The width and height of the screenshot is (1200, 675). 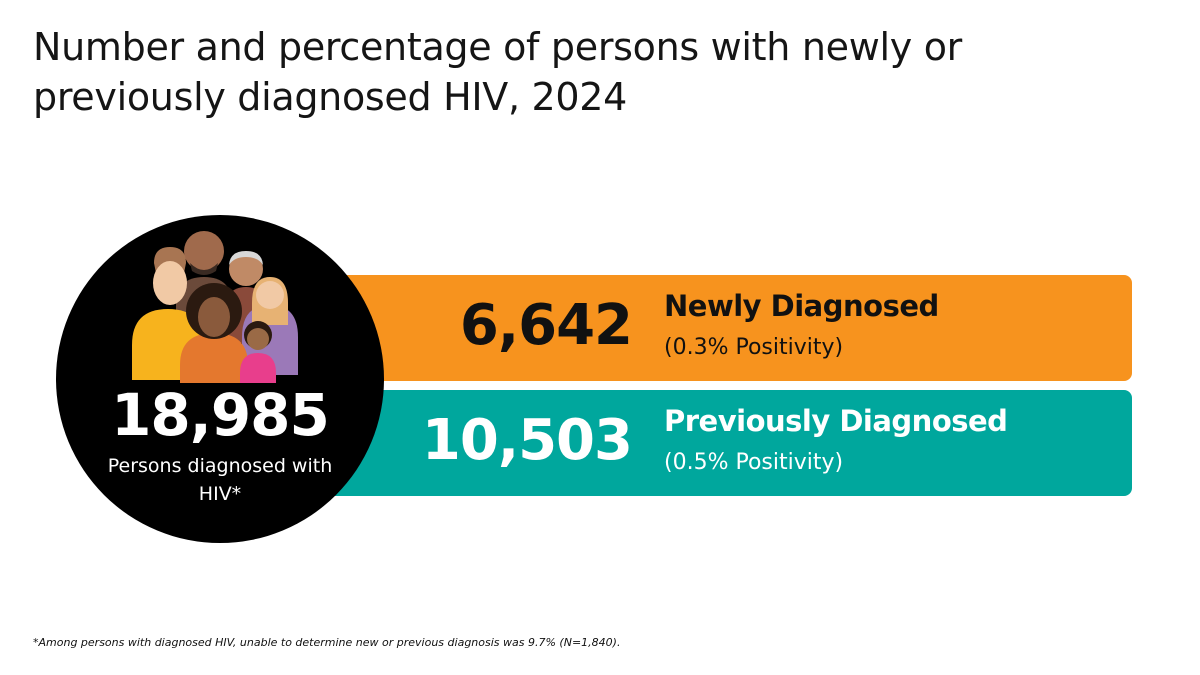 What do you see at coordinates (527, 440) in the screenshot?
I see `previously-diagnosed-count: 10,503` at bounding box center [527, 440].